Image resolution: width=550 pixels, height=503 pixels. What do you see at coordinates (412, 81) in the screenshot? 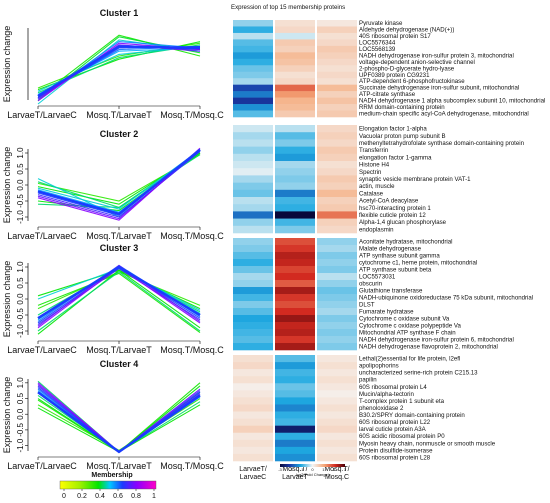
I see `row-label: ATP-dependent 6-phosphofructokinase` at bounding box center [412, 81].